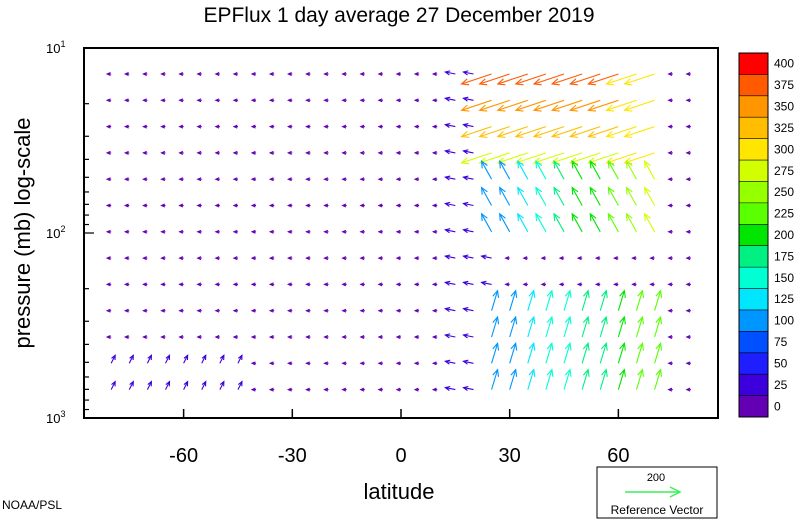  I want to click on reference-vector-arrowhead, so click(675, 492).